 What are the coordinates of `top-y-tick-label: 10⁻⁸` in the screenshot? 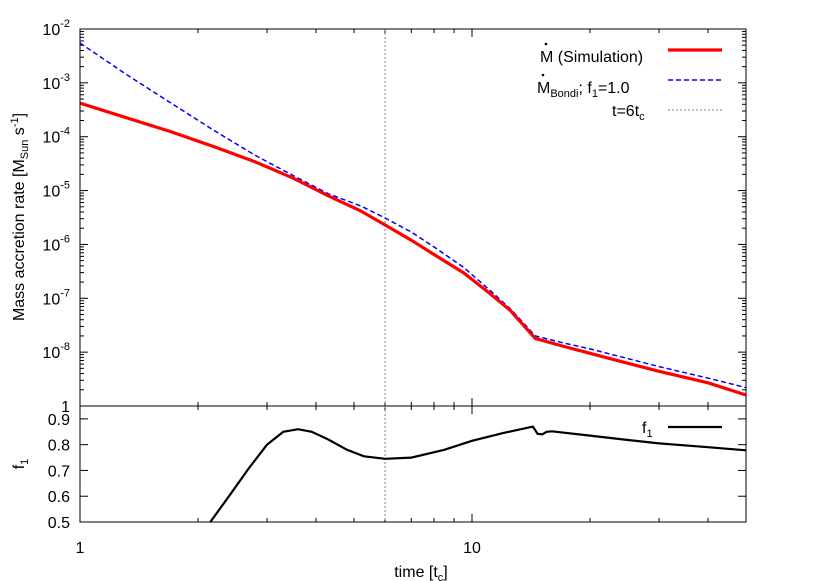 It's located at (56, 351).